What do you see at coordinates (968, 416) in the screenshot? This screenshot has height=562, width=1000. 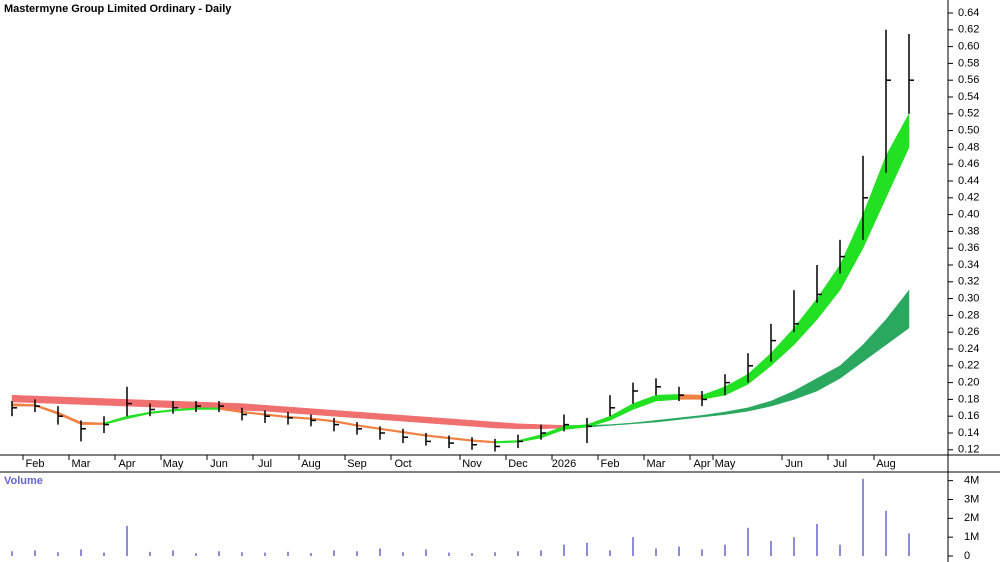 I see `y-tick-label: 0.16` at bounding box center [968, 416].